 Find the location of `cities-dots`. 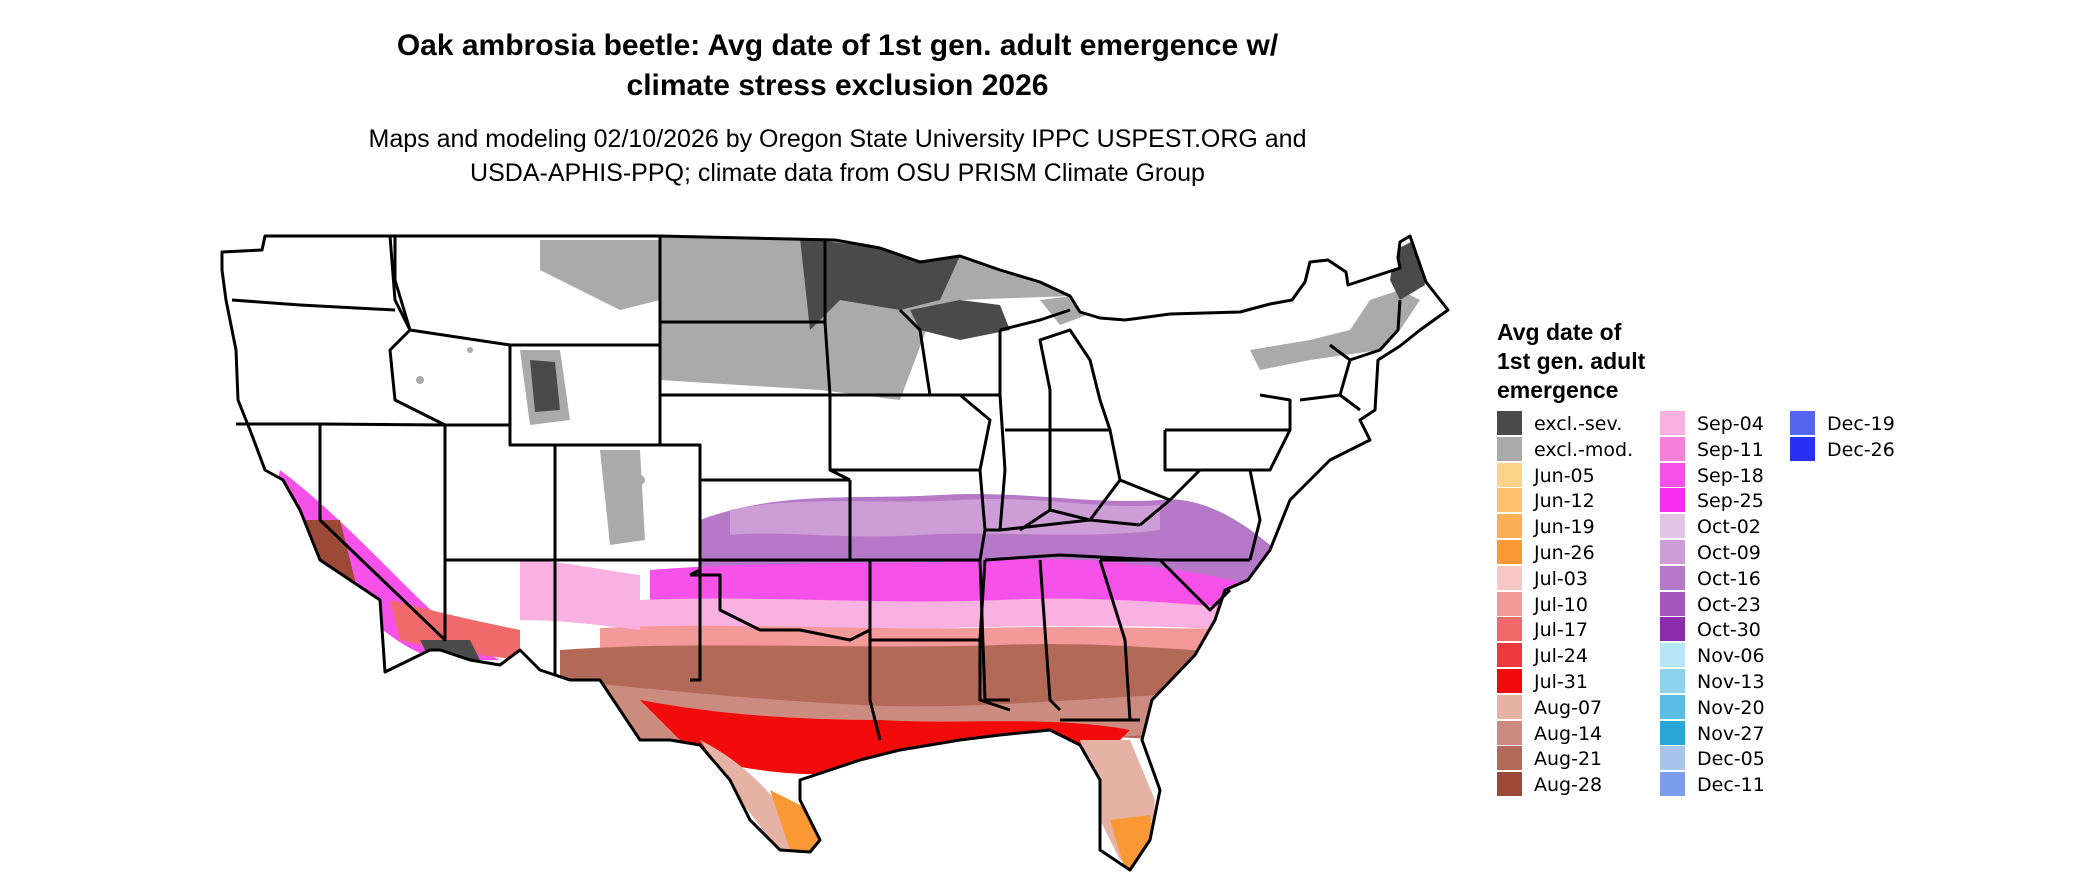

cities-dots is located at coordinates (530, 416).